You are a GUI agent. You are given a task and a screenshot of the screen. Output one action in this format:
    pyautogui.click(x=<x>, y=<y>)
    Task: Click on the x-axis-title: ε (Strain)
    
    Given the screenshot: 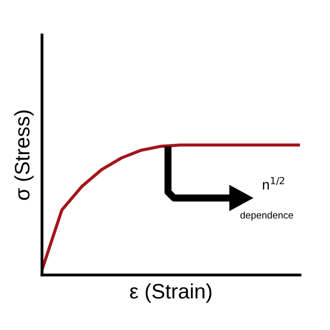 What is the action you would take?
    pyautogui.click(x=171, y=293)
    